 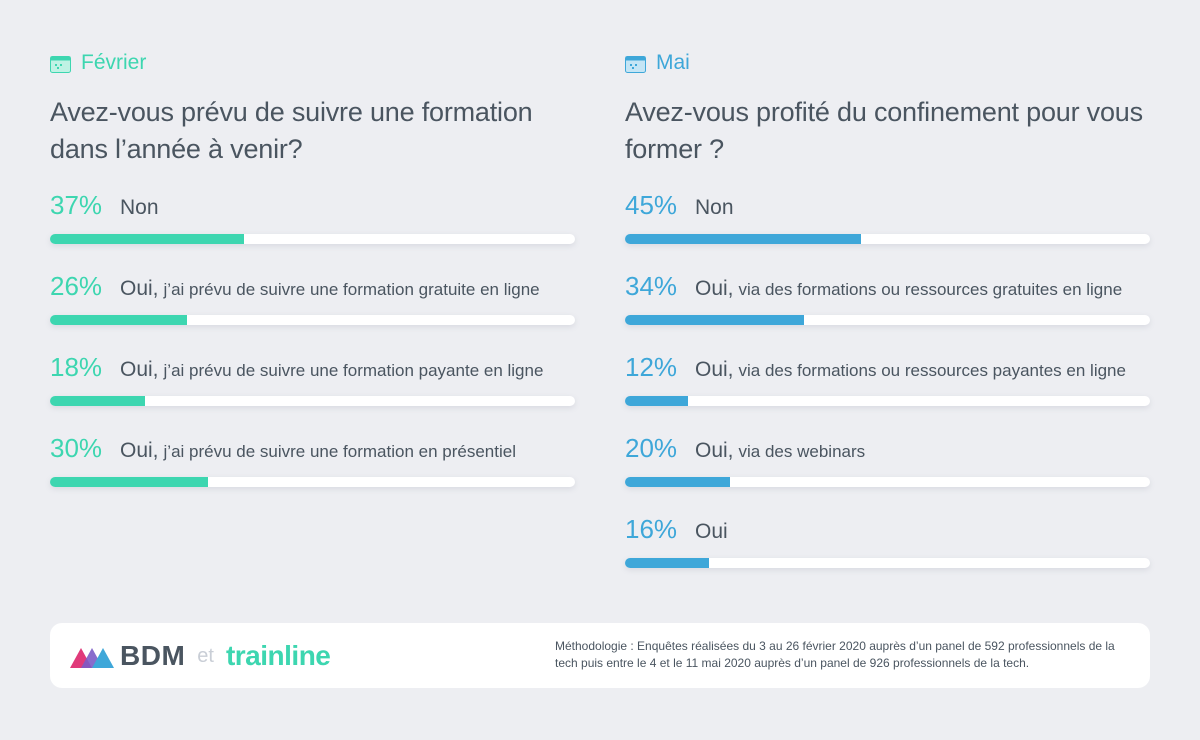 What do you see at coordinates (114, 62) in the screenshot?
I see `month-label: Février` at bounding box center [114, 62].